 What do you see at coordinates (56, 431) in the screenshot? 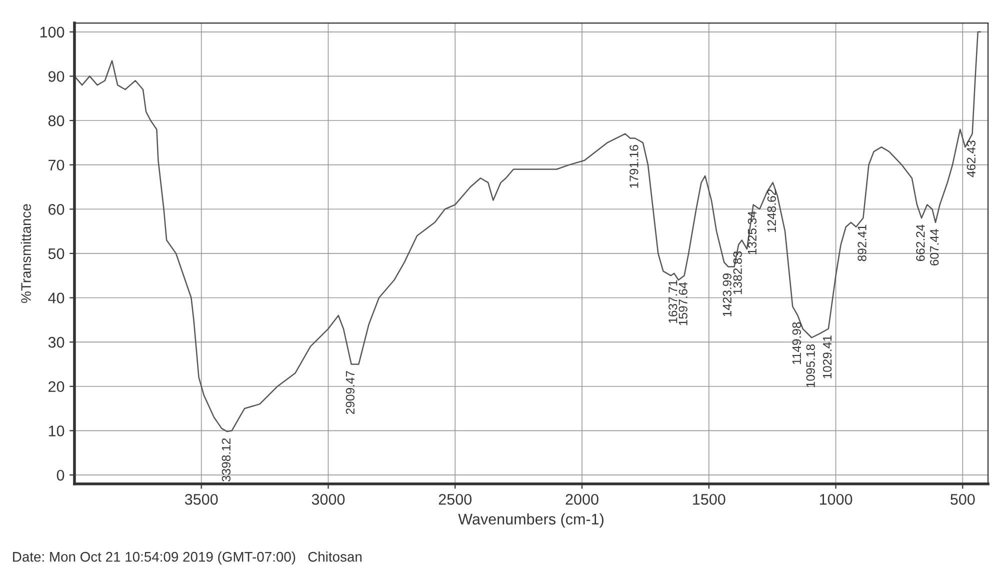
I see `y-tick-label: 10` at bounding box center [56, 431].